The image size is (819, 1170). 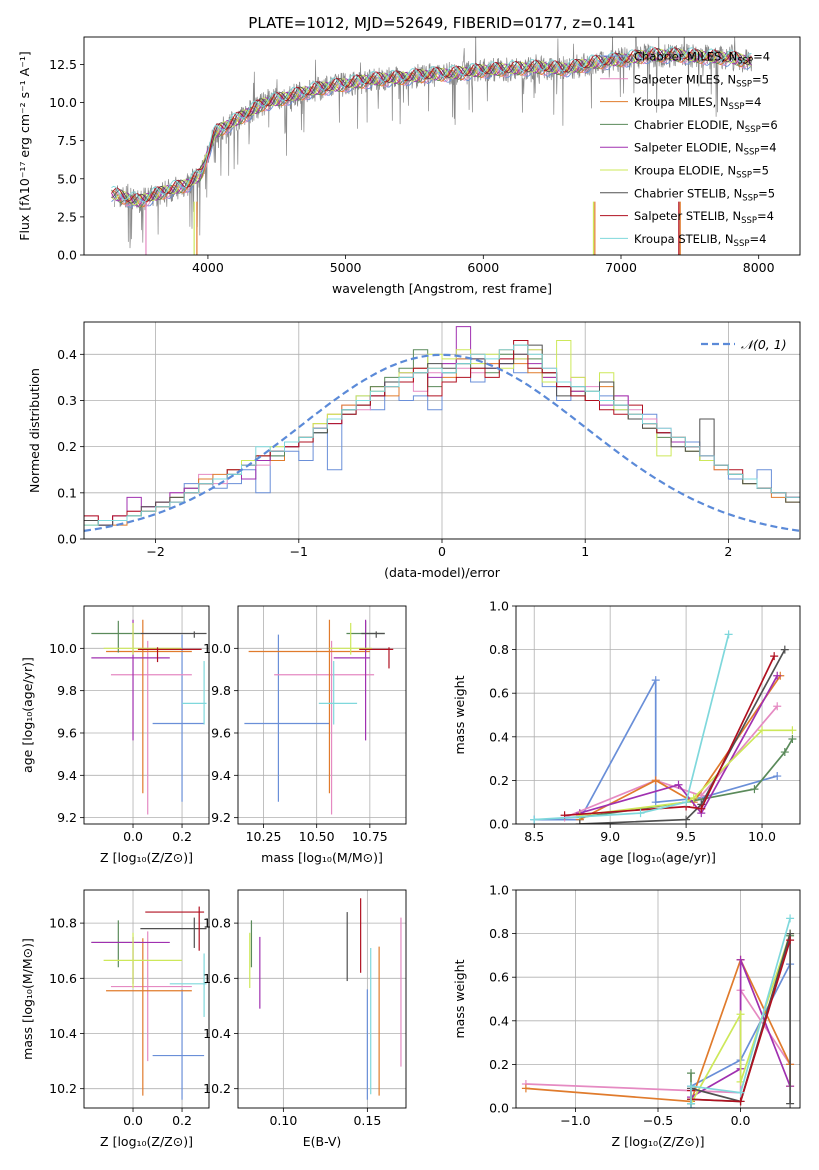 What do you see at coordinates (217, 978) in the screenshot?
I see `y-tick-label: 10.6` at bounding box center [217, 978].